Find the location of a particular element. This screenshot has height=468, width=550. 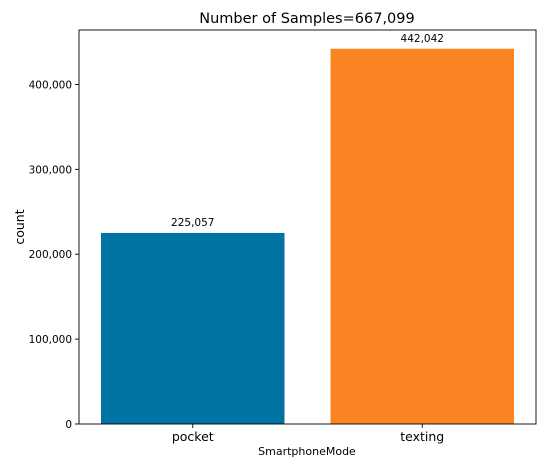

y-tick-label: 100,000 is located at coordinates (50, 340).